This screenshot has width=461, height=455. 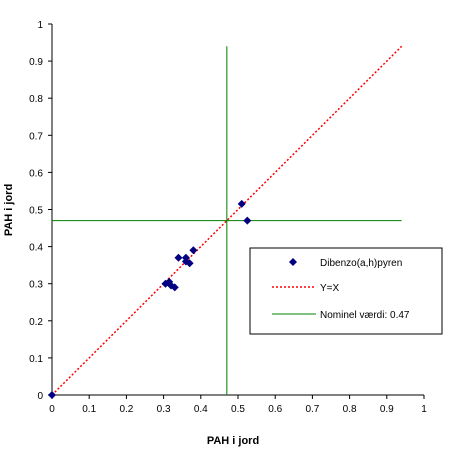 I want to click on x-tick-label: 0.6, so click(x=275, y=409).